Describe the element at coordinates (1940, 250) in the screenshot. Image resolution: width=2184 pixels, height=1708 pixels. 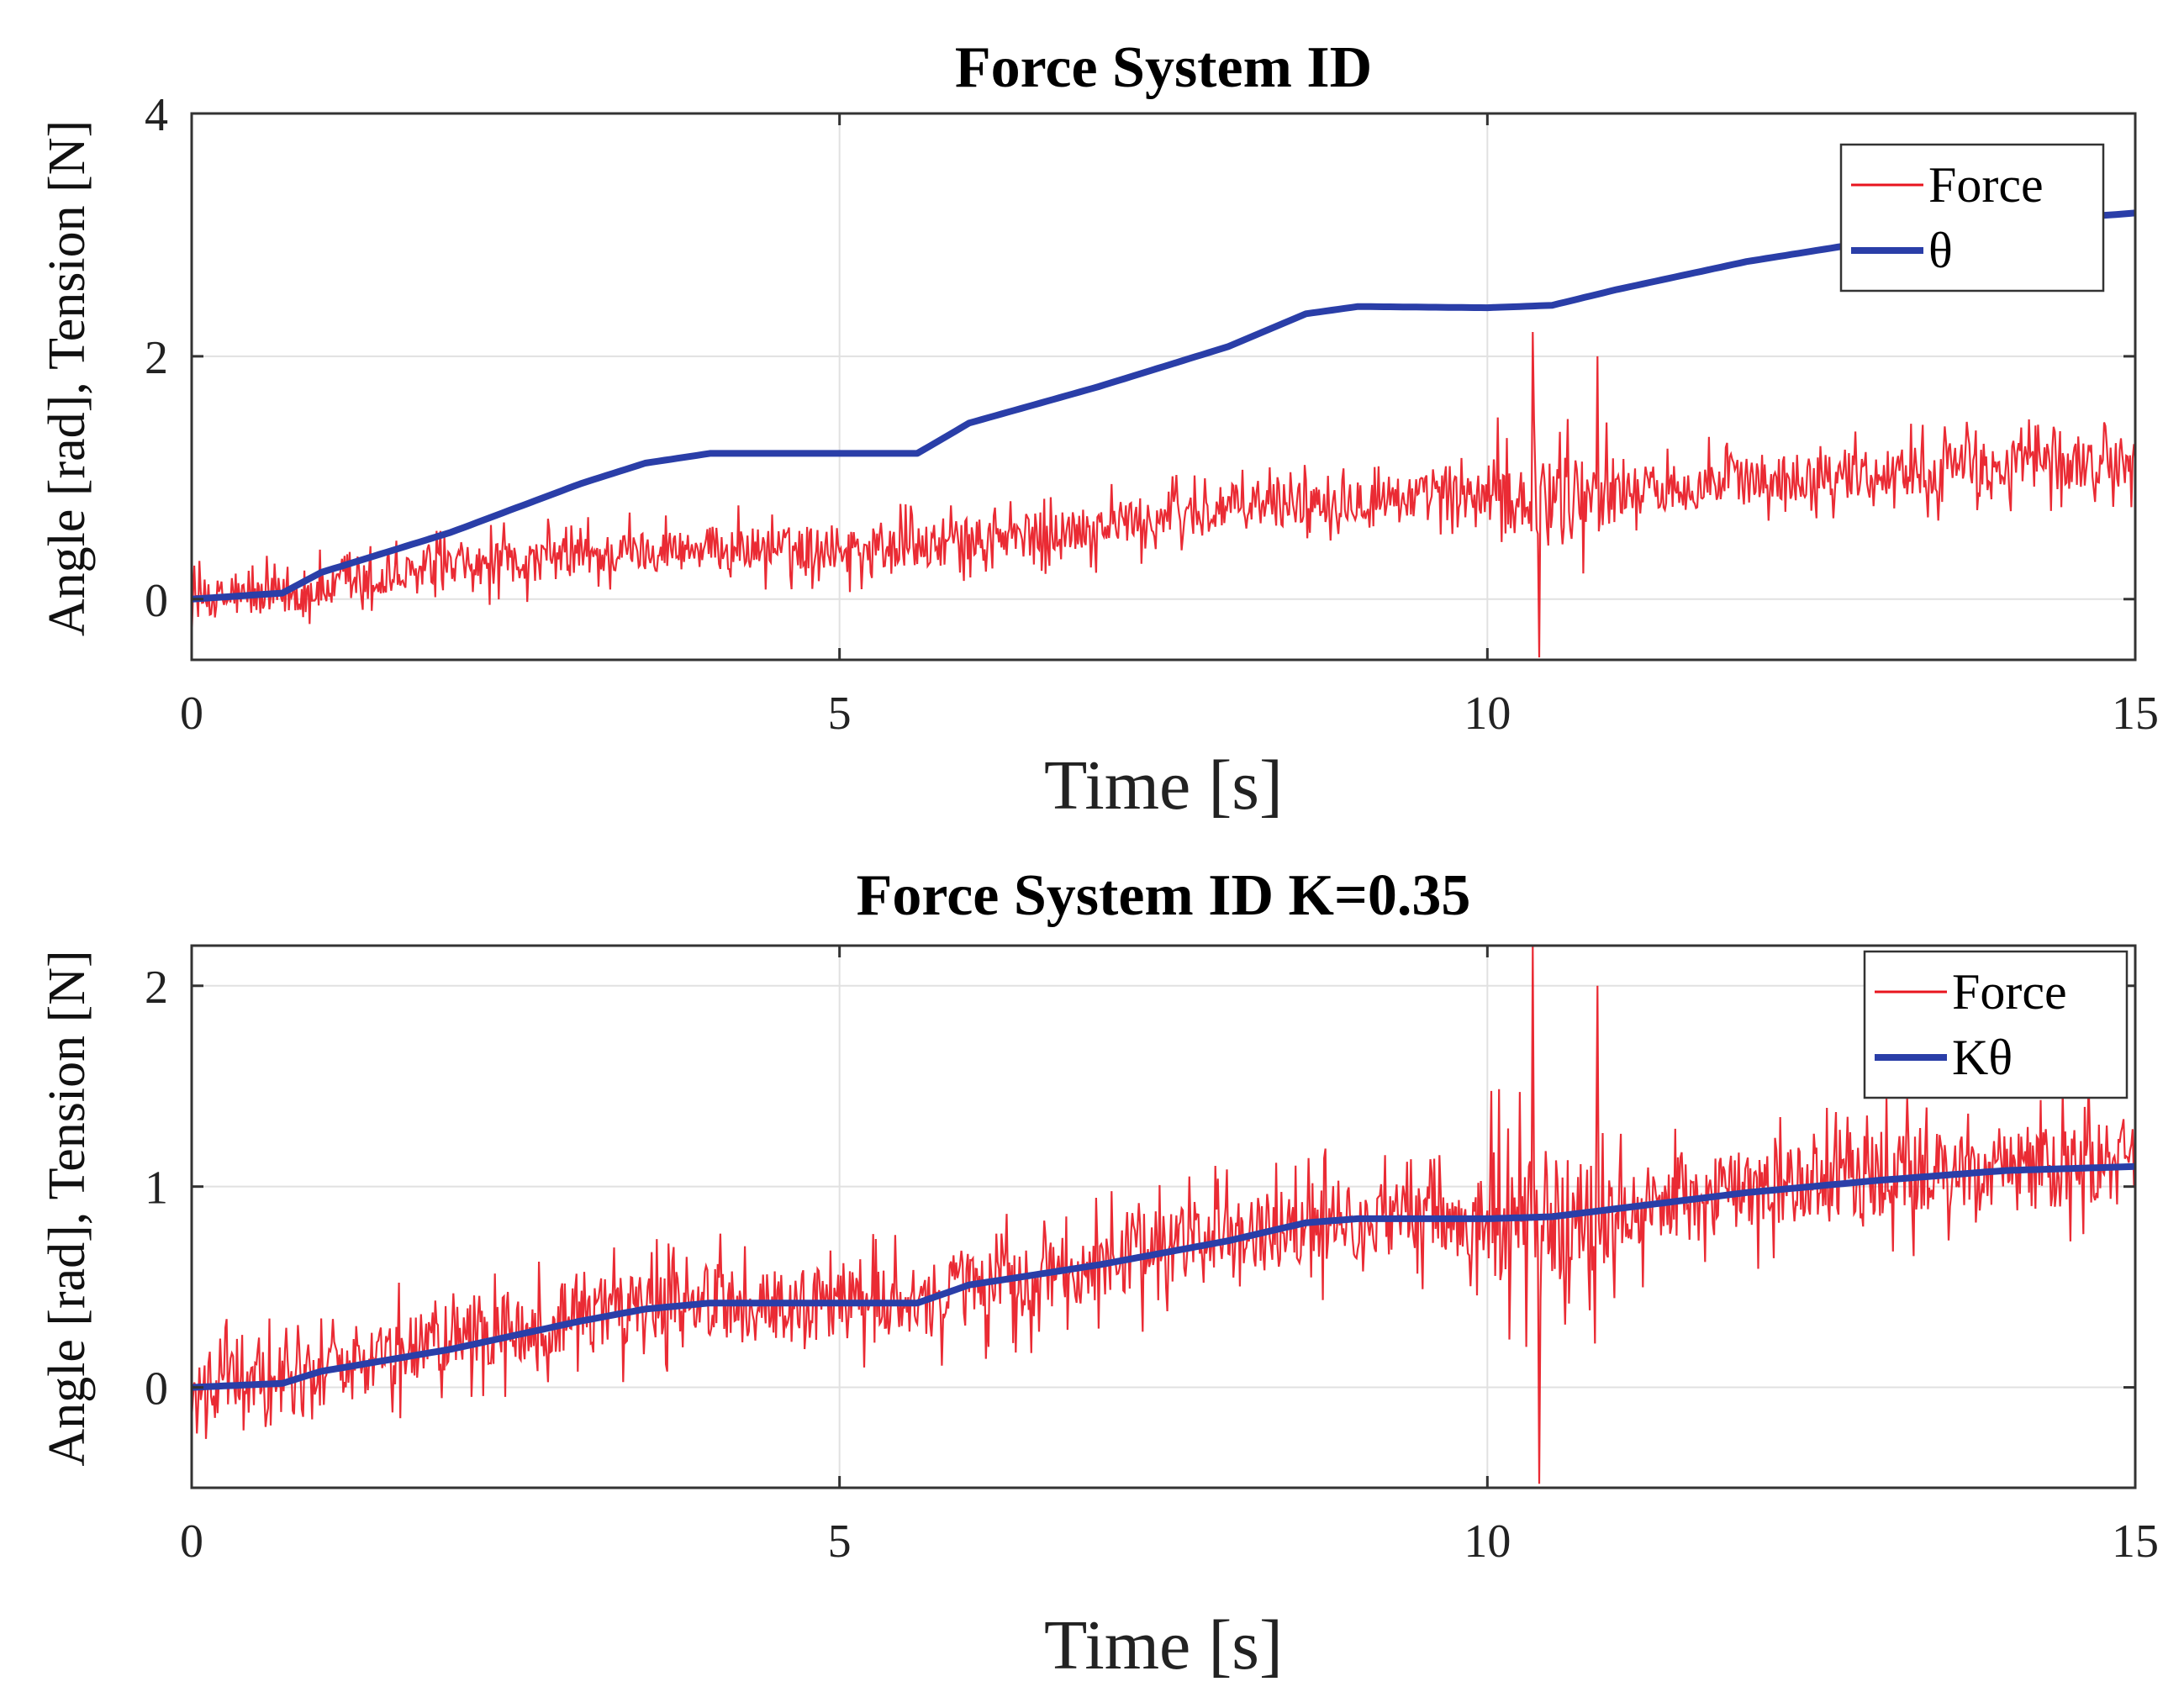
I see `legend-entry: θ` at that location.